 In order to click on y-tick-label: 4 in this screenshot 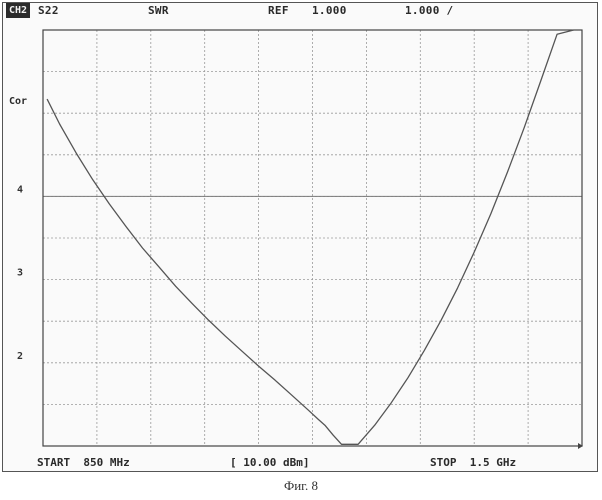, I will do `click(20, 189)`.